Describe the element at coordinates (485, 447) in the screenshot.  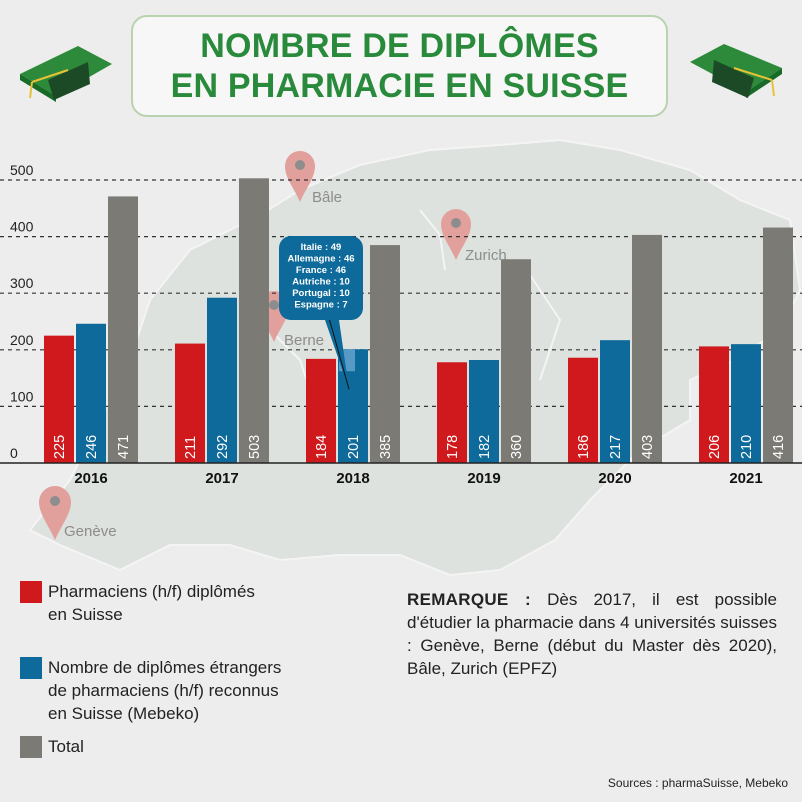
I see `data-label: 182` at that location.